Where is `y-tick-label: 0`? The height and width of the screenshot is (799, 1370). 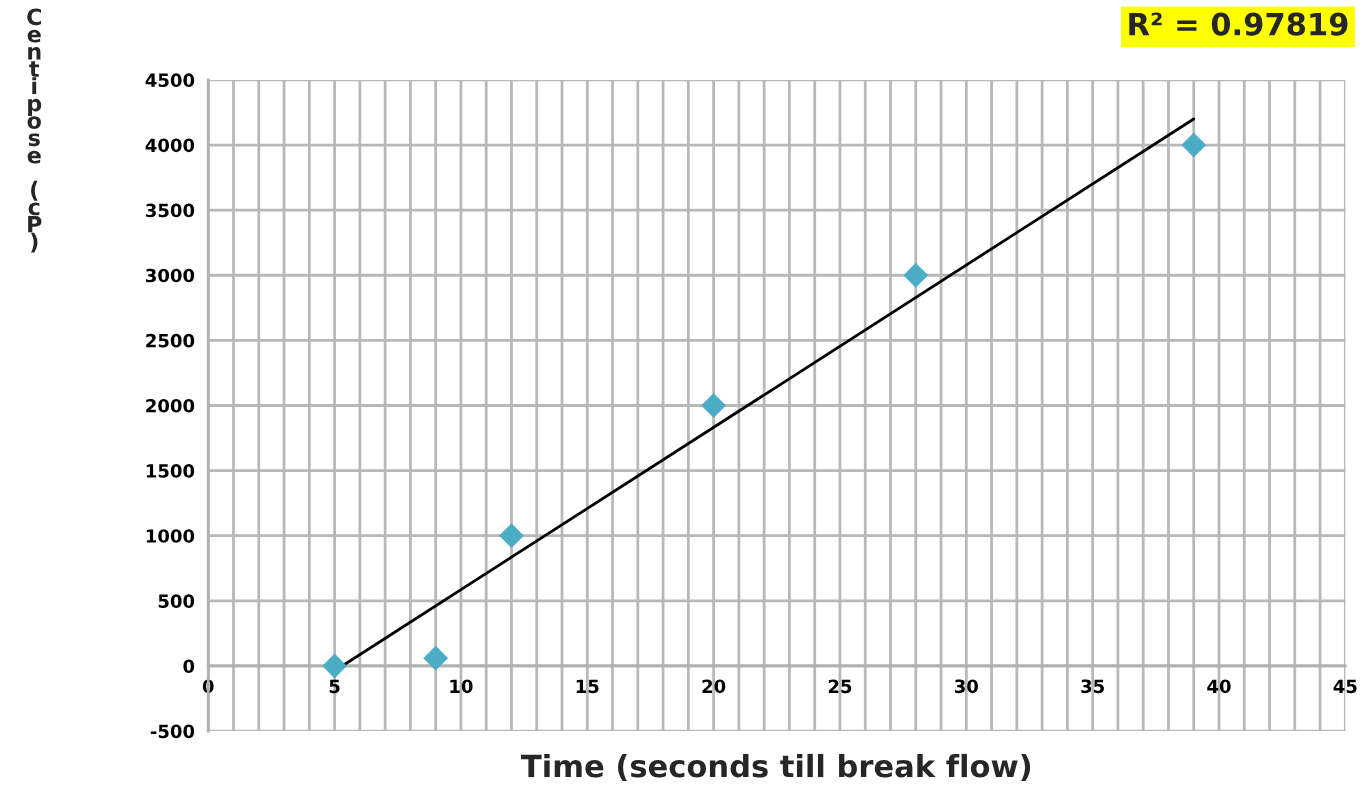
y-tick-label: 0 is located at coordinates (189, 666).